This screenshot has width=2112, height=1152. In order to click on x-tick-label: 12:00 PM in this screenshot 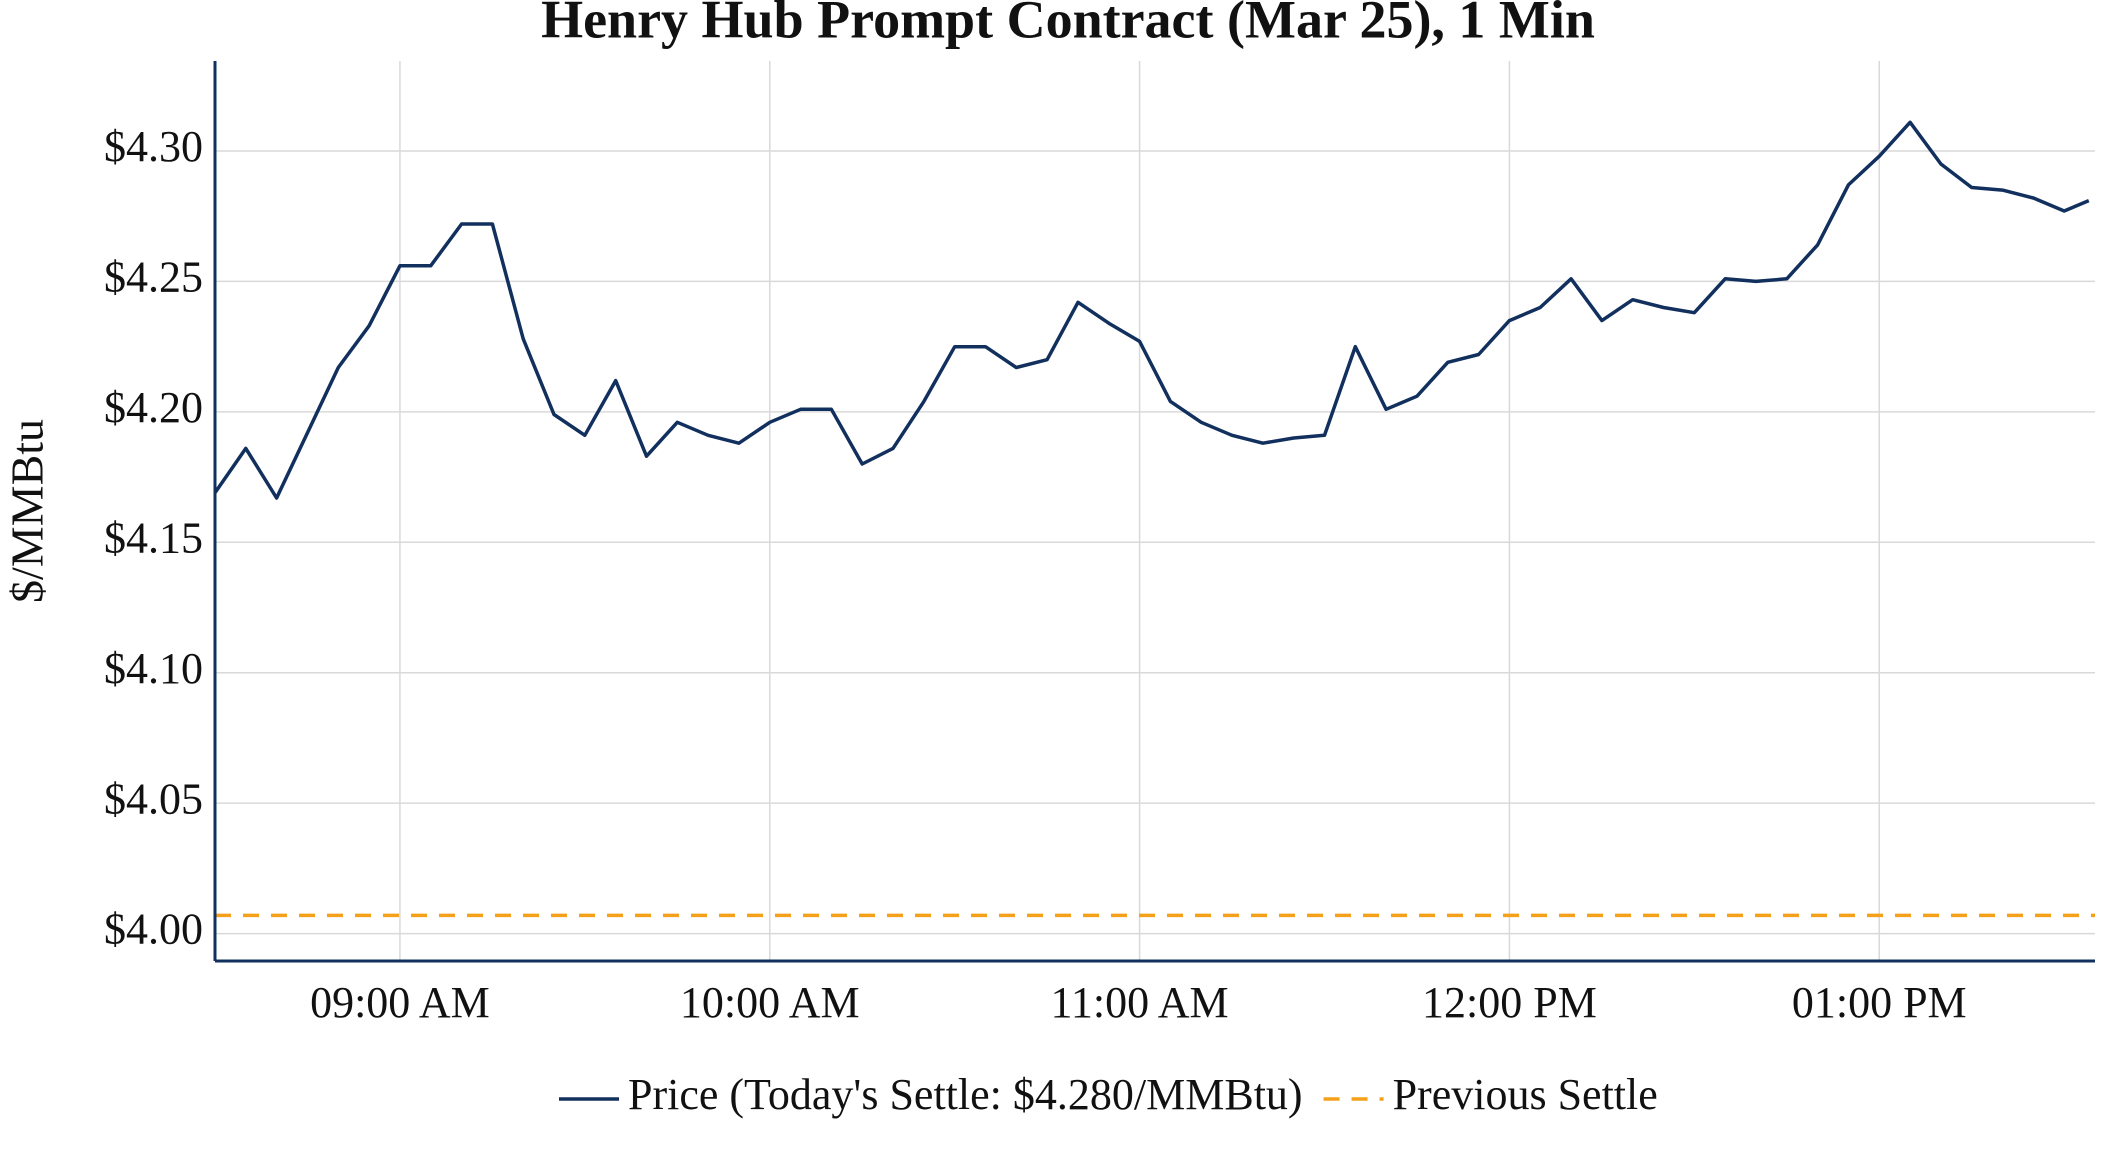, I will do `click(1509, 1002)`.